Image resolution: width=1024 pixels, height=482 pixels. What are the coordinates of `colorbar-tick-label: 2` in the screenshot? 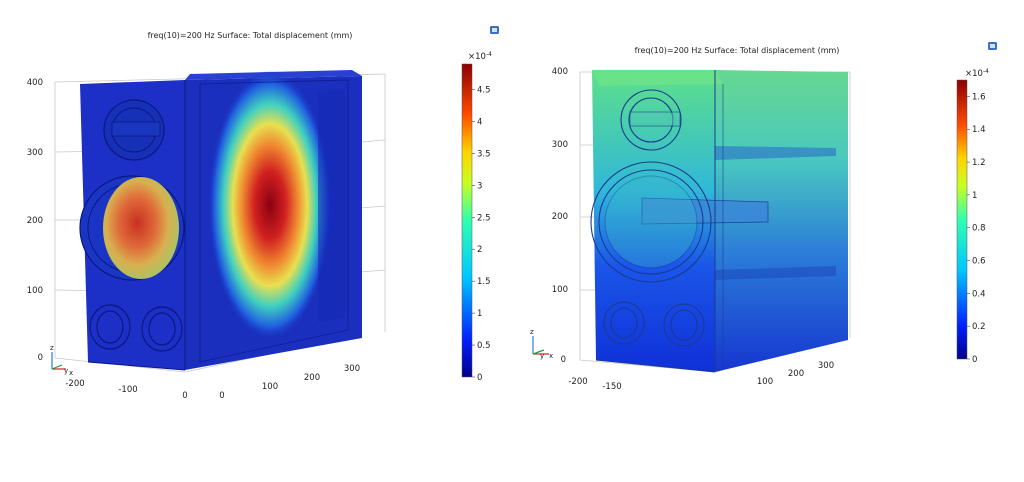 It's located at (479, 250).